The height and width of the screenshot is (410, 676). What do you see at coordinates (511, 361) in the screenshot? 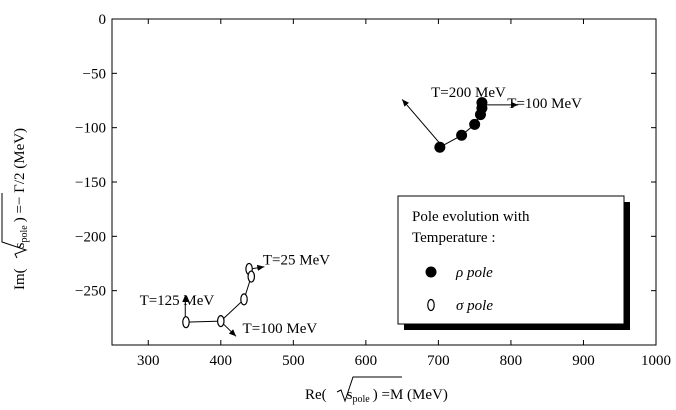
I see `x-tick-label: 800` at bounding box center [511, 361].